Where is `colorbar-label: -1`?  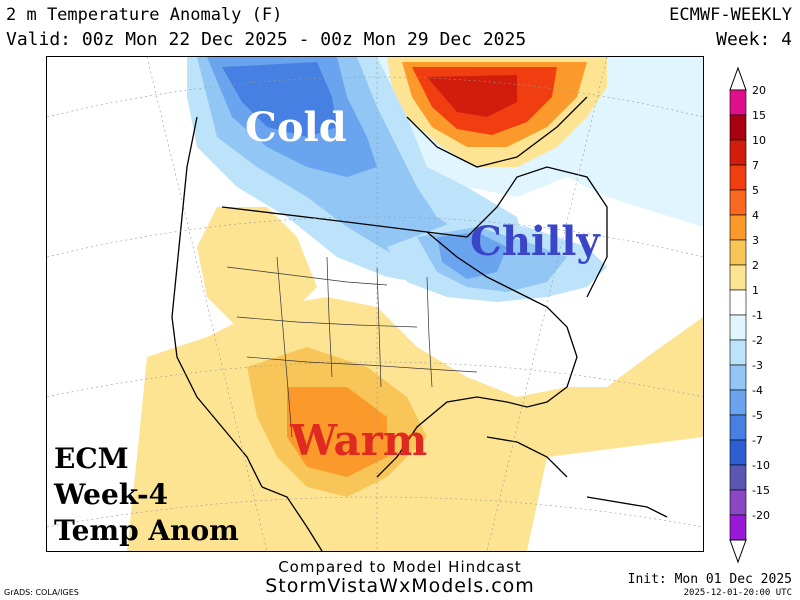 colorbar-label: -1 is located at coordinates (757, 315).